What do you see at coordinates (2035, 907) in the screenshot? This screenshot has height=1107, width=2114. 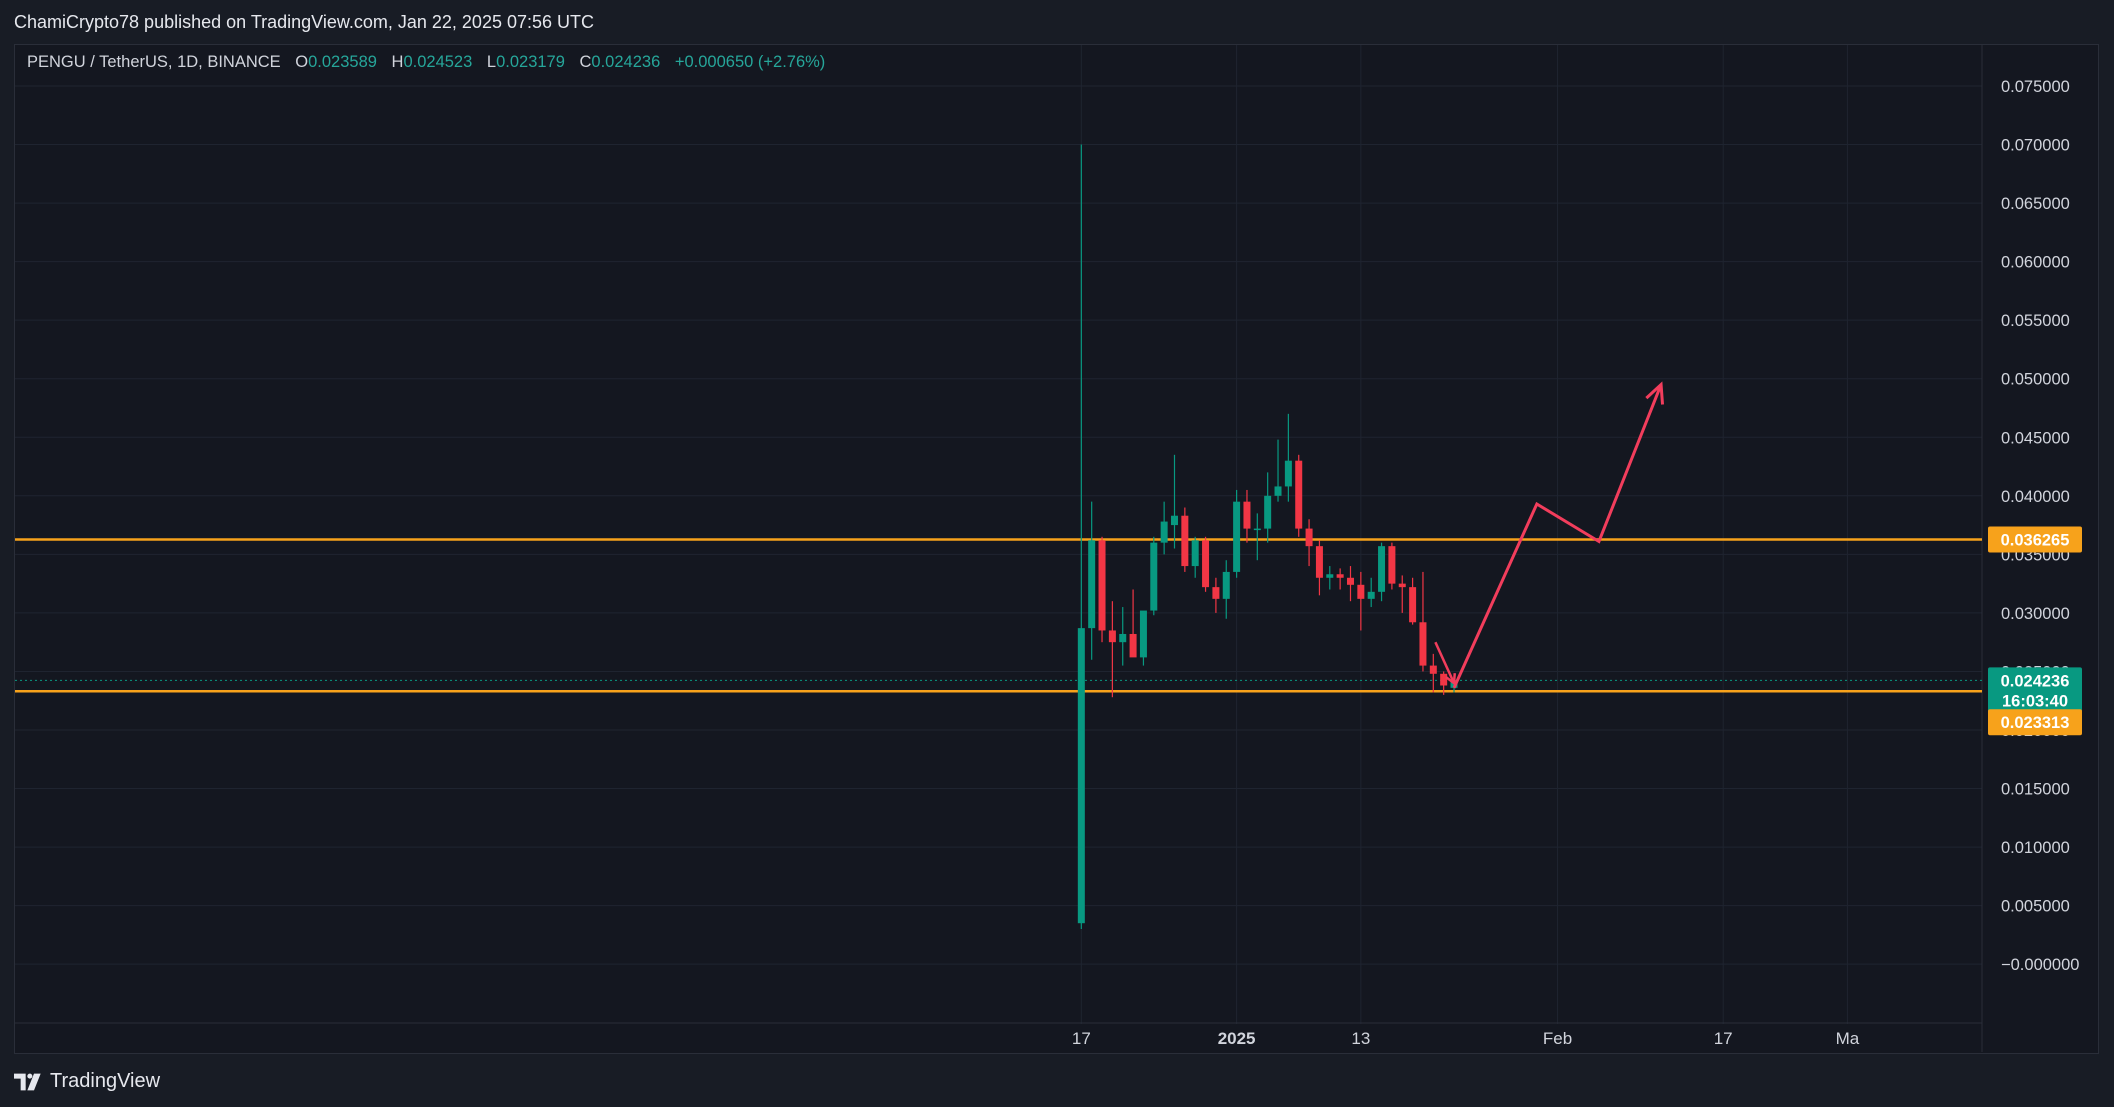 I see `y-tick-label: 0.005000` at bounding box center [2035, 907].